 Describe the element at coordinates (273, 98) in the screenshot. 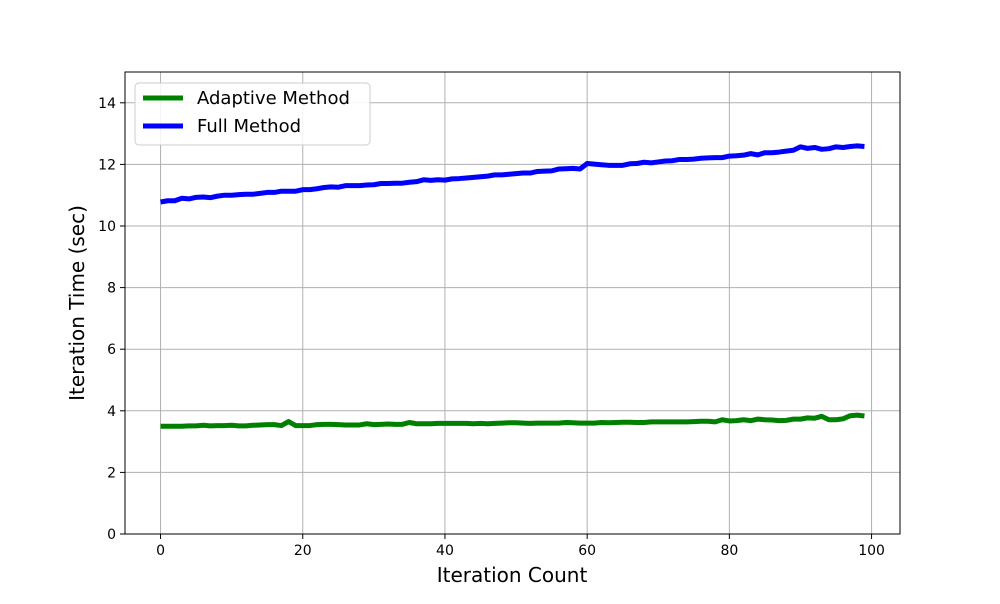

I see `legend-label-adaptive: Adaptive Method` at that location.